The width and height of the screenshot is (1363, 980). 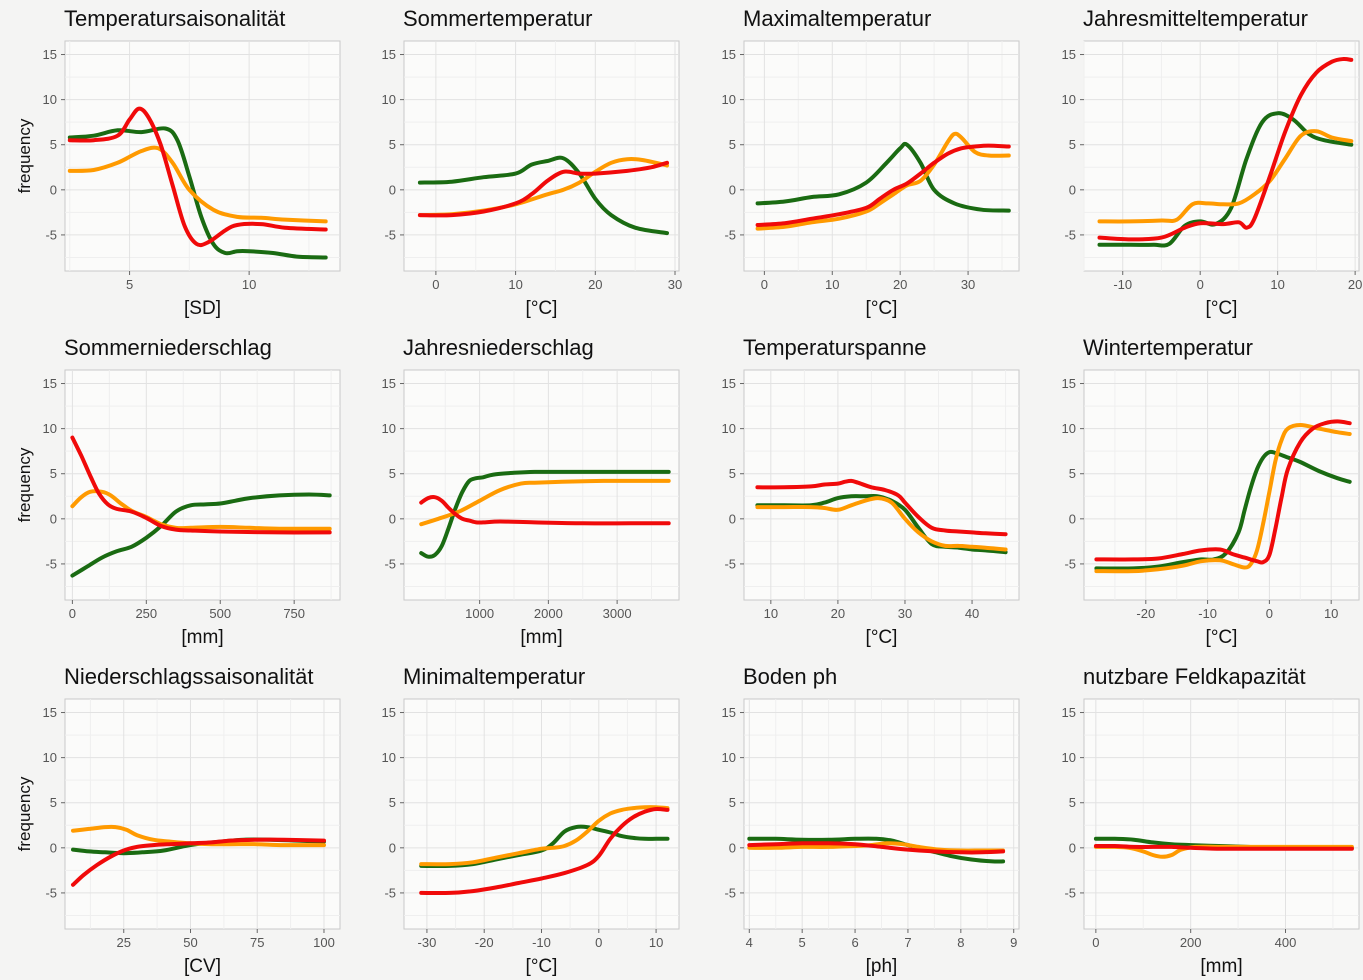 I want to click on x-tick-label: 9, so click(x=1013, y=942).